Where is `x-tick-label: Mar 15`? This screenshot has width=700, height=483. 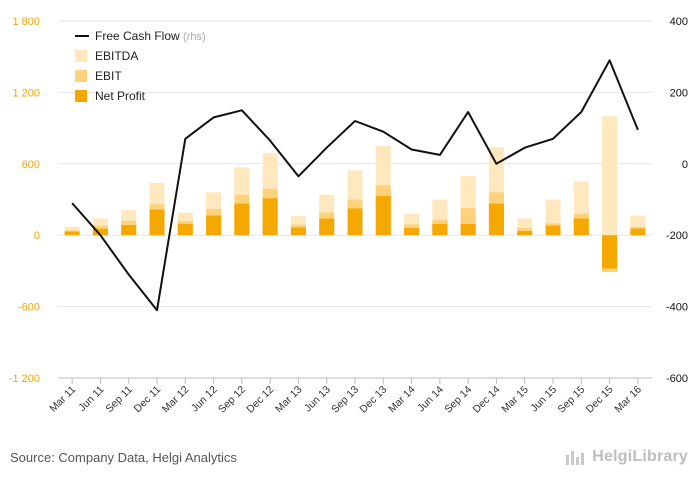 x-tick-label: Mar 15 is located at coordinates (515, 400).